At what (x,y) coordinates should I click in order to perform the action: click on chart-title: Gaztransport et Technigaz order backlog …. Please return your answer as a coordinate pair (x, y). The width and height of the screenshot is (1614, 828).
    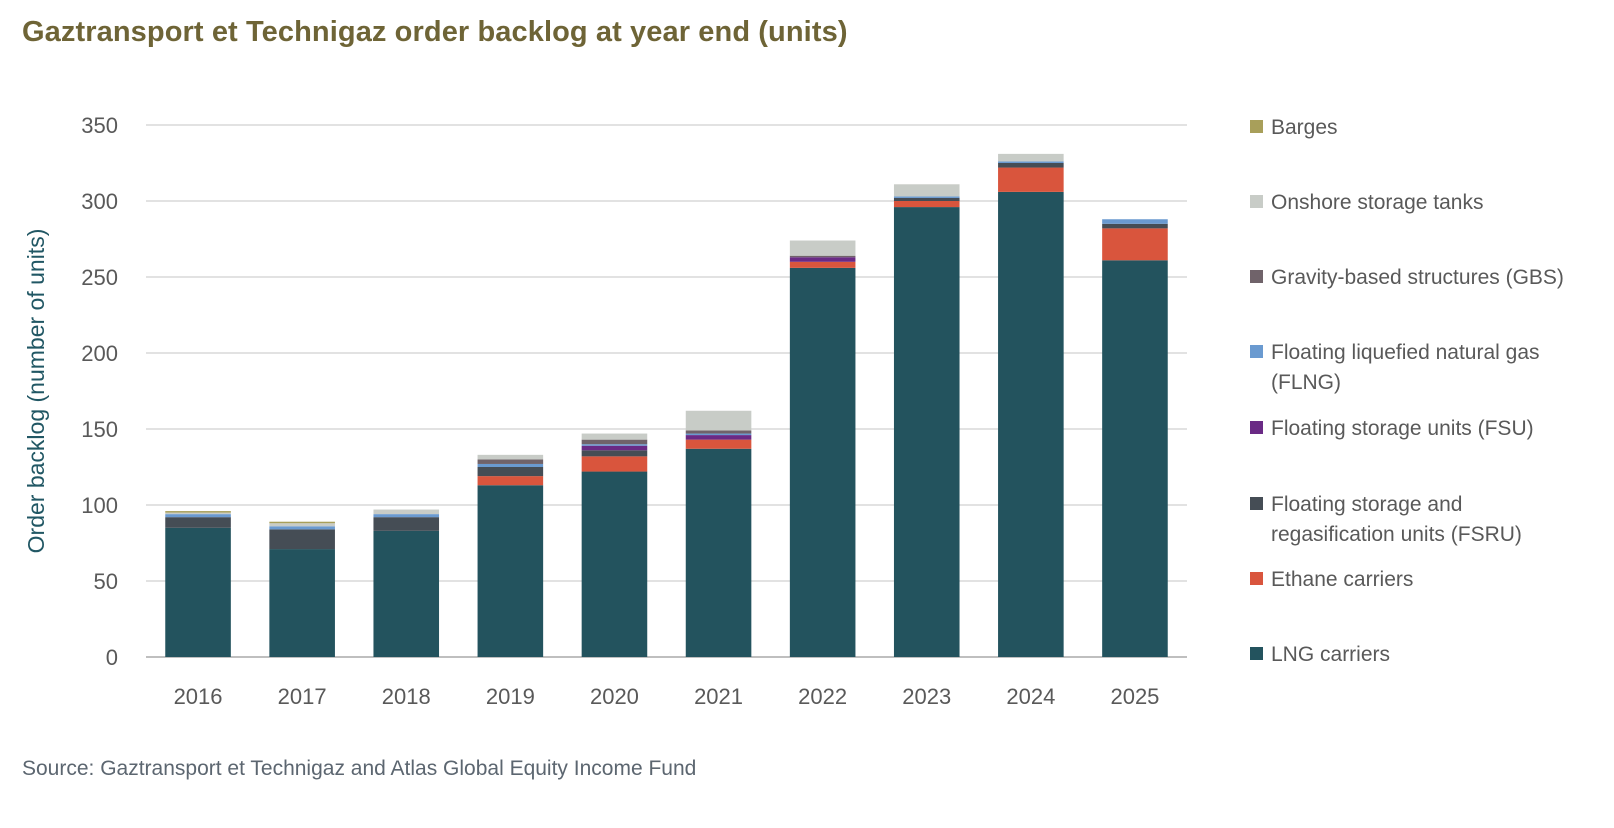
    Looking at the image, I should click on (435, 32).